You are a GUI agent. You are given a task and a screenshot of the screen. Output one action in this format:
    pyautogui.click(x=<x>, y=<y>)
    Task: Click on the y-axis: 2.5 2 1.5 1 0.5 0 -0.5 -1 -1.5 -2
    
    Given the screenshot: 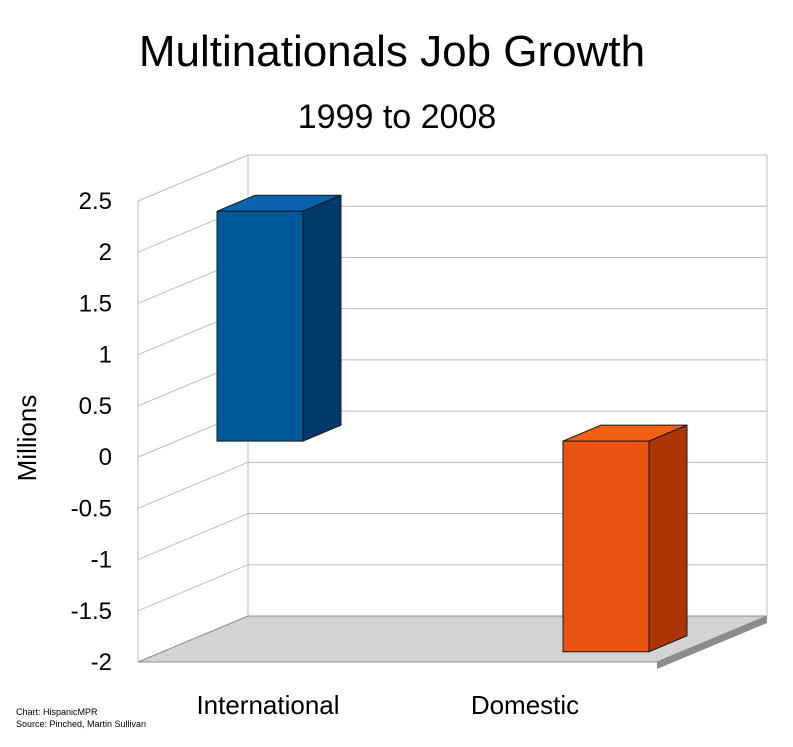 What is the action you would take?
    pyautogui.click(x=91, y=432)
    